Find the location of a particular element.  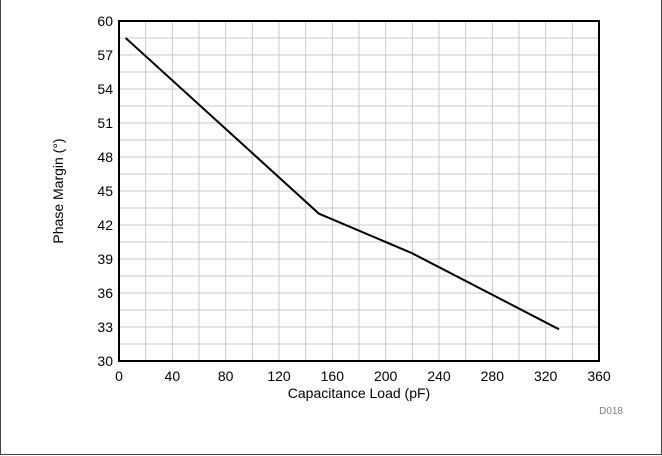

x-tick-label: 40 is located at coordinates (173, 376).